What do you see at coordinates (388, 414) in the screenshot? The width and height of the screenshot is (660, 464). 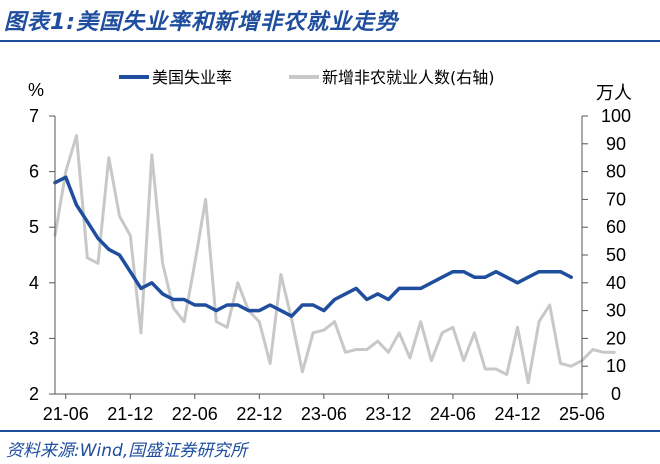 I see `x-axis-tick-label: 23-12` at bounding box center [388, 414].